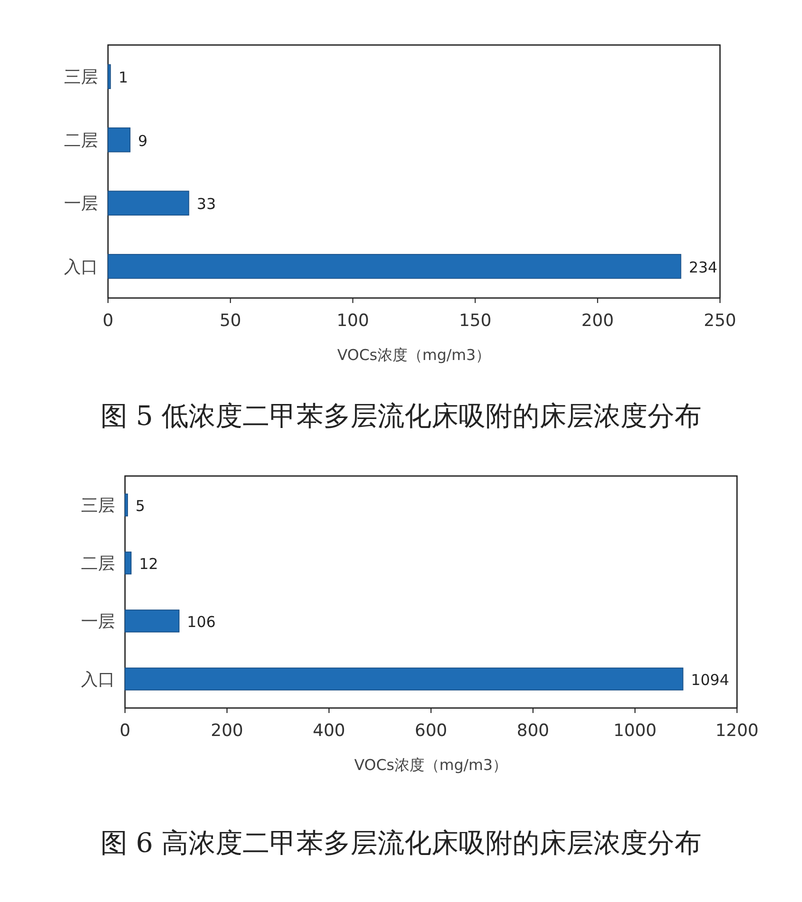 The image size is (802, 902). What do you see at coordinates (710, 680) in the screenshot?
I see `data-label: 1094` at bounding box center [710, 680].